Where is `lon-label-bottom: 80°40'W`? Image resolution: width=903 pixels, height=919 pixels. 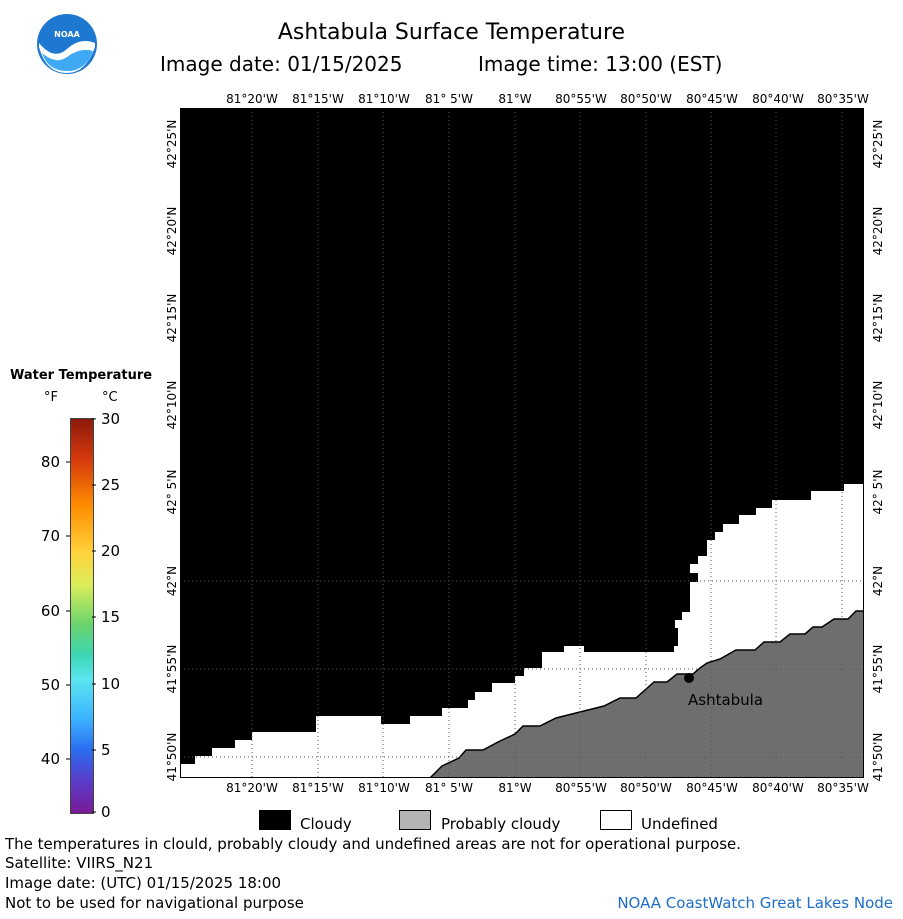
lon-label-bottom: 80°40'W is located at coordinates (778, 788).